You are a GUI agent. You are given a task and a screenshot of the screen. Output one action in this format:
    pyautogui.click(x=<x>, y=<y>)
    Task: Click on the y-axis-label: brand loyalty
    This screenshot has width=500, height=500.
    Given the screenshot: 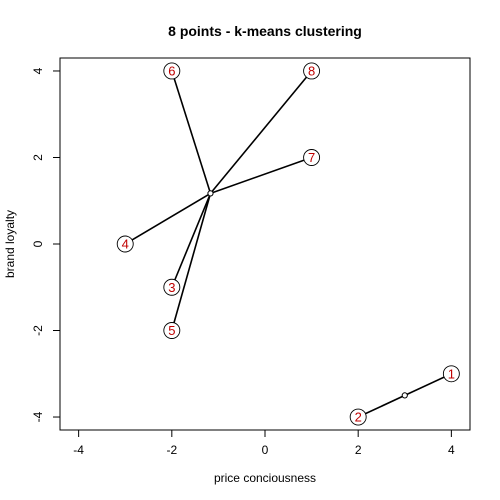 What is the action you would take?
    pyautogui.click(x=10, y=244)
    